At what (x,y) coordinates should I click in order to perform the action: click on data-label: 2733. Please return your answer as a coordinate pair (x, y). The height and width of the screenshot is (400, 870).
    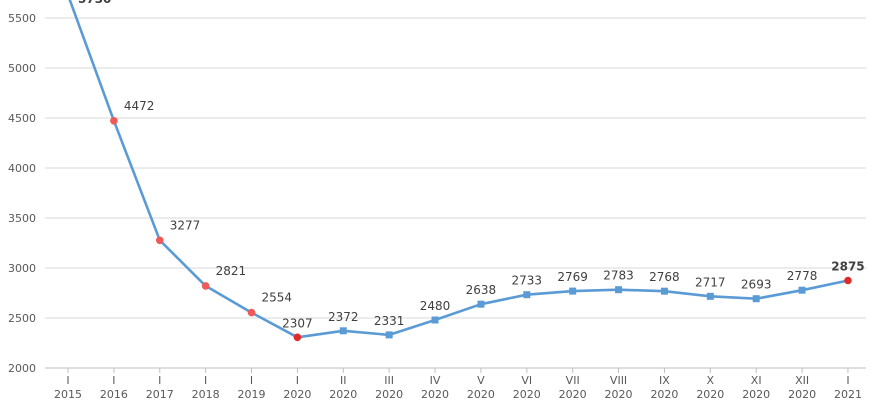
    Looking at the image, I should click on (527, 281).